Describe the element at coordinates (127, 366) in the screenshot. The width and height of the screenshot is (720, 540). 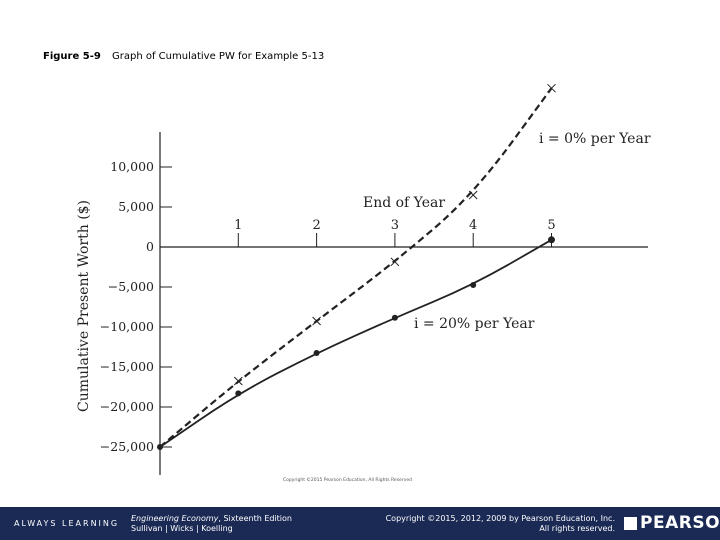
I see `y-tick-label: −15,000` at that location.